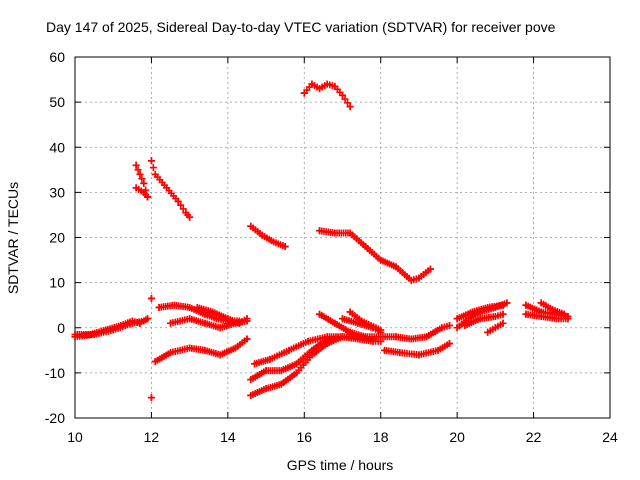 The image size is (640, 480). Describe the element at coordinates (228, 437) in the screenshot. I see `x-tick-label: 14` at that location.